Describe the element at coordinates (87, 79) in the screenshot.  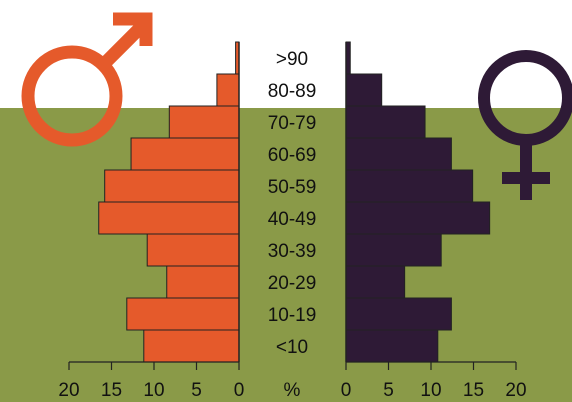
I see `male-symbol-icon` at that location.